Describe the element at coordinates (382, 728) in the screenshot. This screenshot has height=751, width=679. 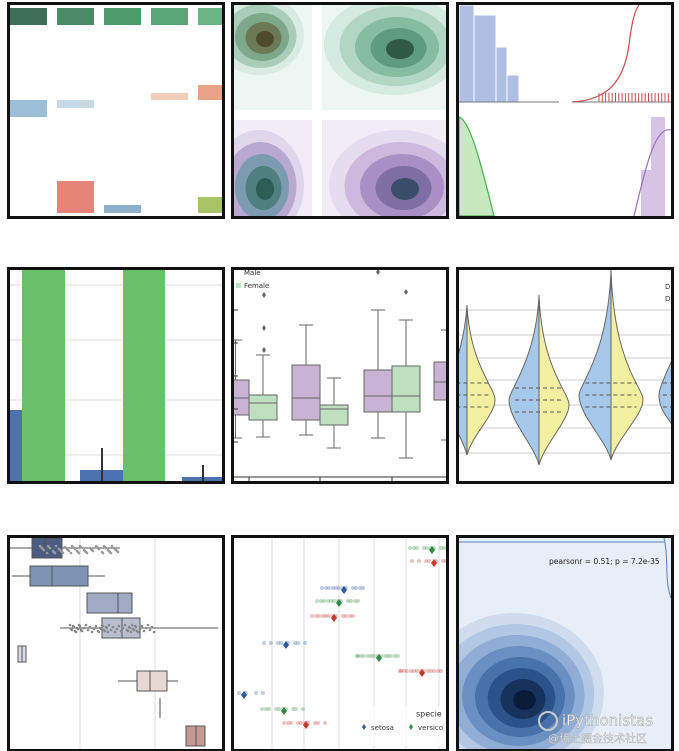
I see `legend-label: setosa` at that location.